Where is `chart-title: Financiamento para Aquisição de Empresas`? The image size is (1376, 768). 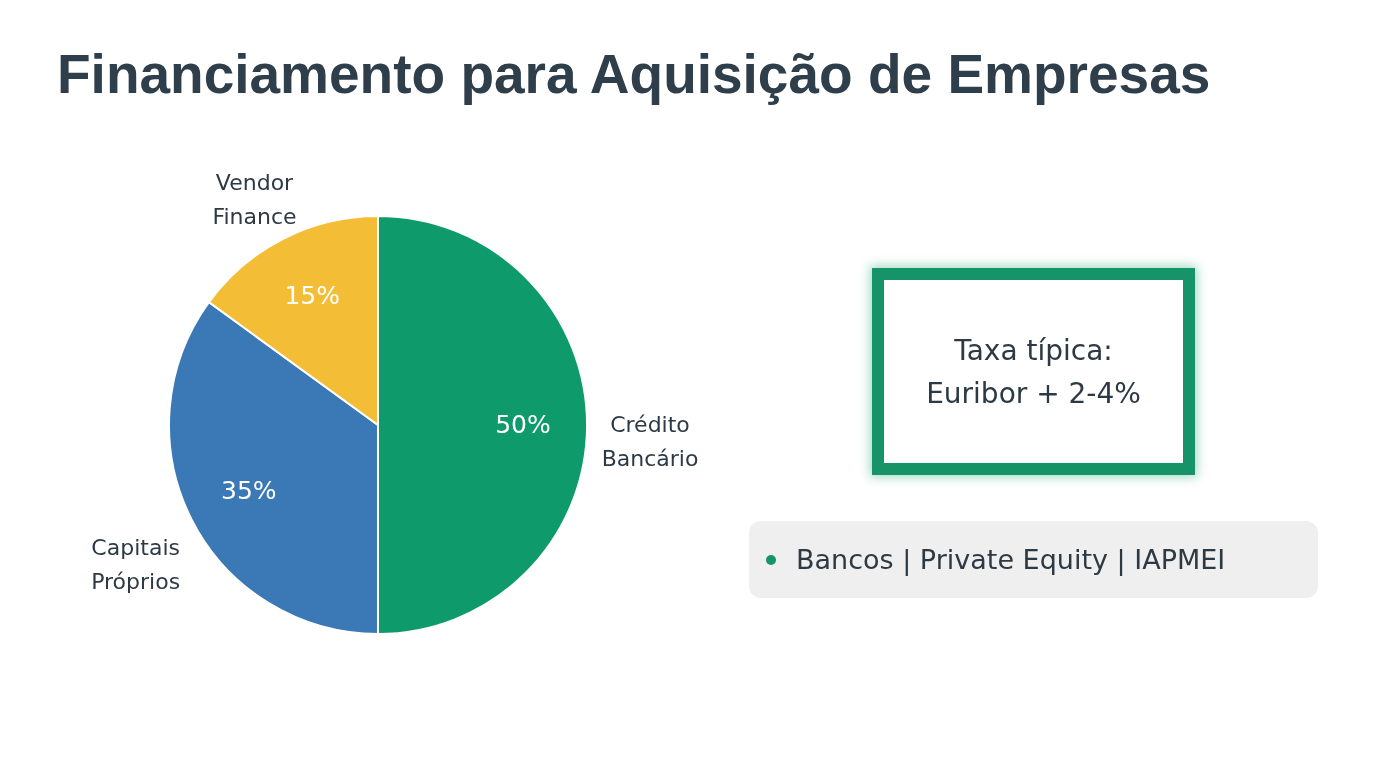
chart-title: Financiamento para Aquisição de Empresas is located at coordinates (634, 74).